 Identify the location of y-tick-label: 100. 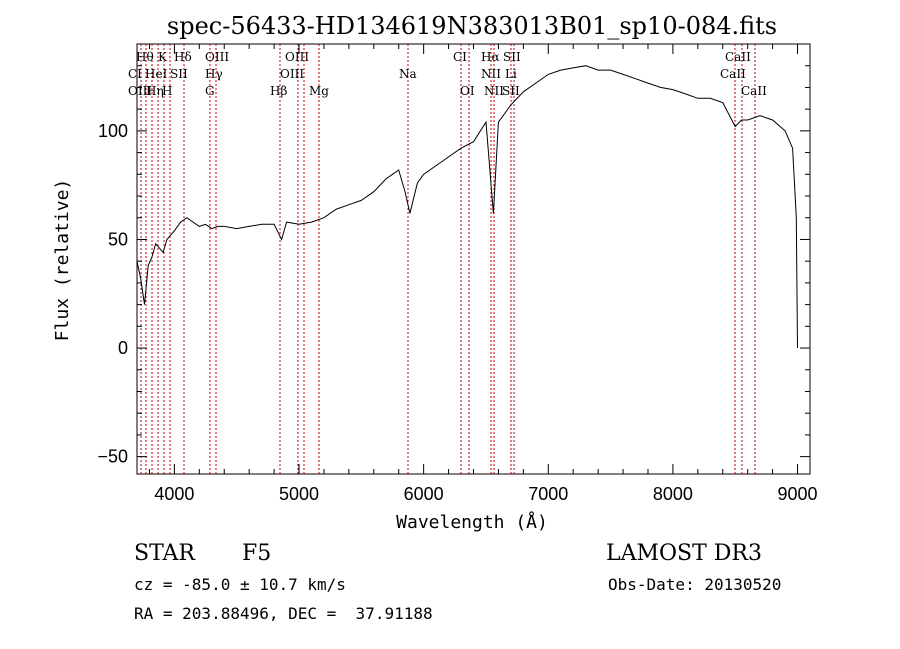
(113, 131).